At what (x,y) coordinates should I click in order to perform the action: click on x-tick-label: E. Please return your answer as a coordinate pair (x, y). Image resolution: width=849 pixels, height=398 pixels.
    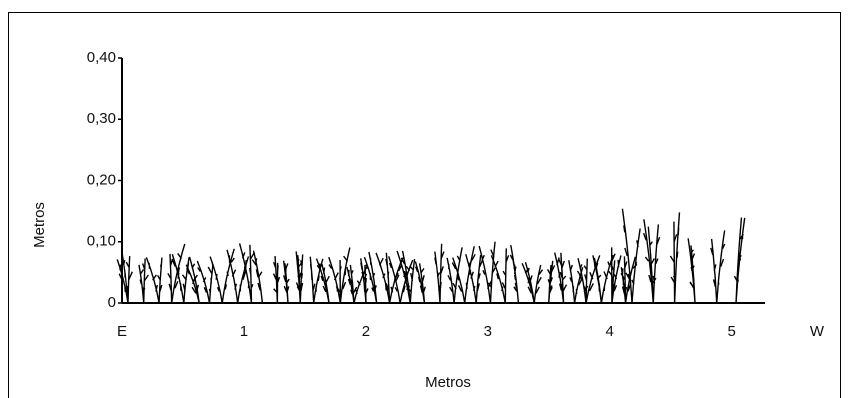
    Looking at the image, I should click on (122, 331).